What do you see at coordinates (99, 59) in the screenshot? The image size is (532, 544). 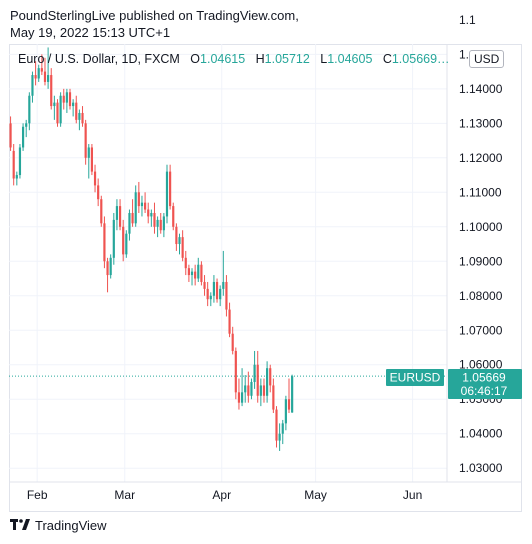 I see `legend-symbol: Euro / U.S. Dollar, 1D, FXCM` at bounding box center [99, 59].